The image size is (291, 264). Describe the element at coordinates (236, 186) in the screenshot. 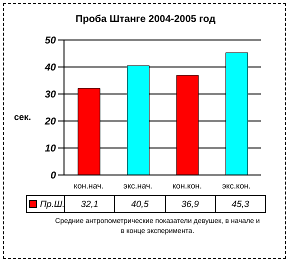

I see `x-tick-label: экс.кон.` at that location.